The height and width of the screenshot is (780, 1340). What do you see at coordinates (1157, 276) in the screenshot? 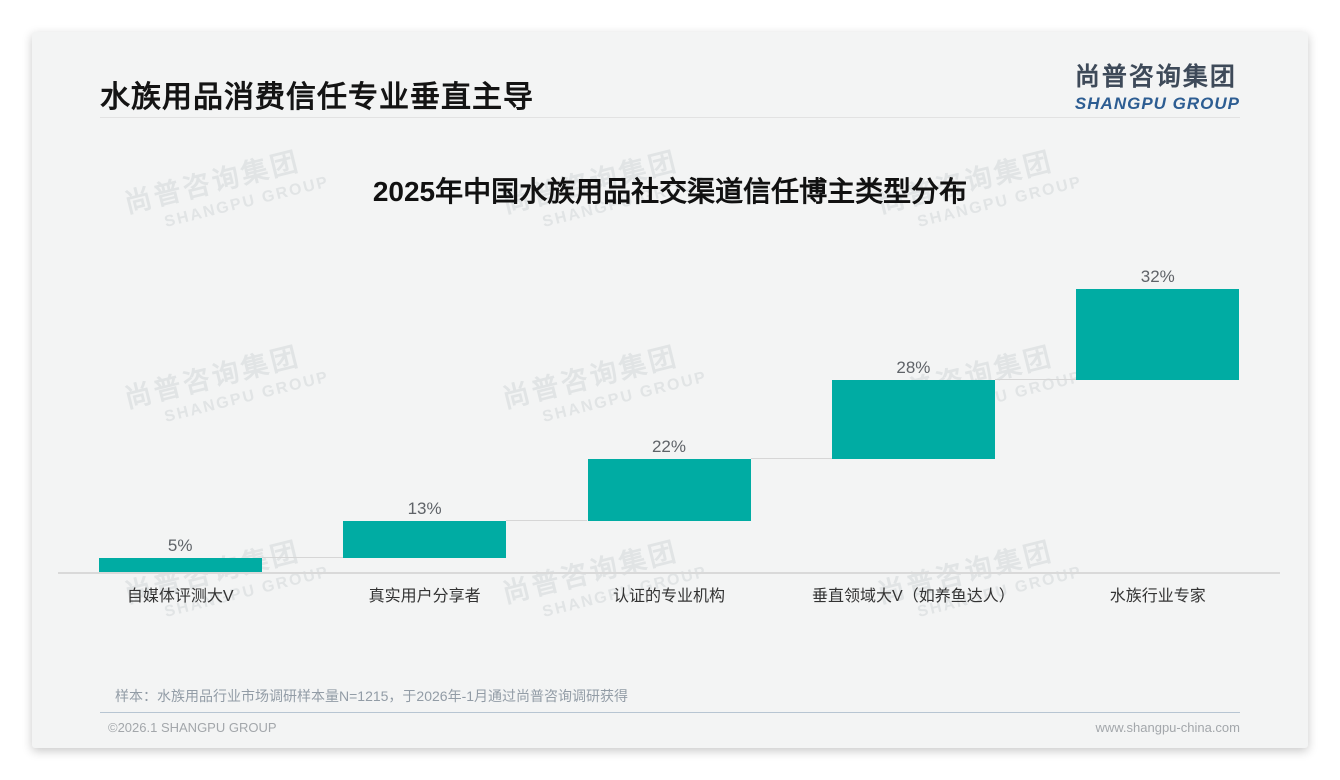
I see `bar-value-label: 32%` at bounding box center [1157, 276].